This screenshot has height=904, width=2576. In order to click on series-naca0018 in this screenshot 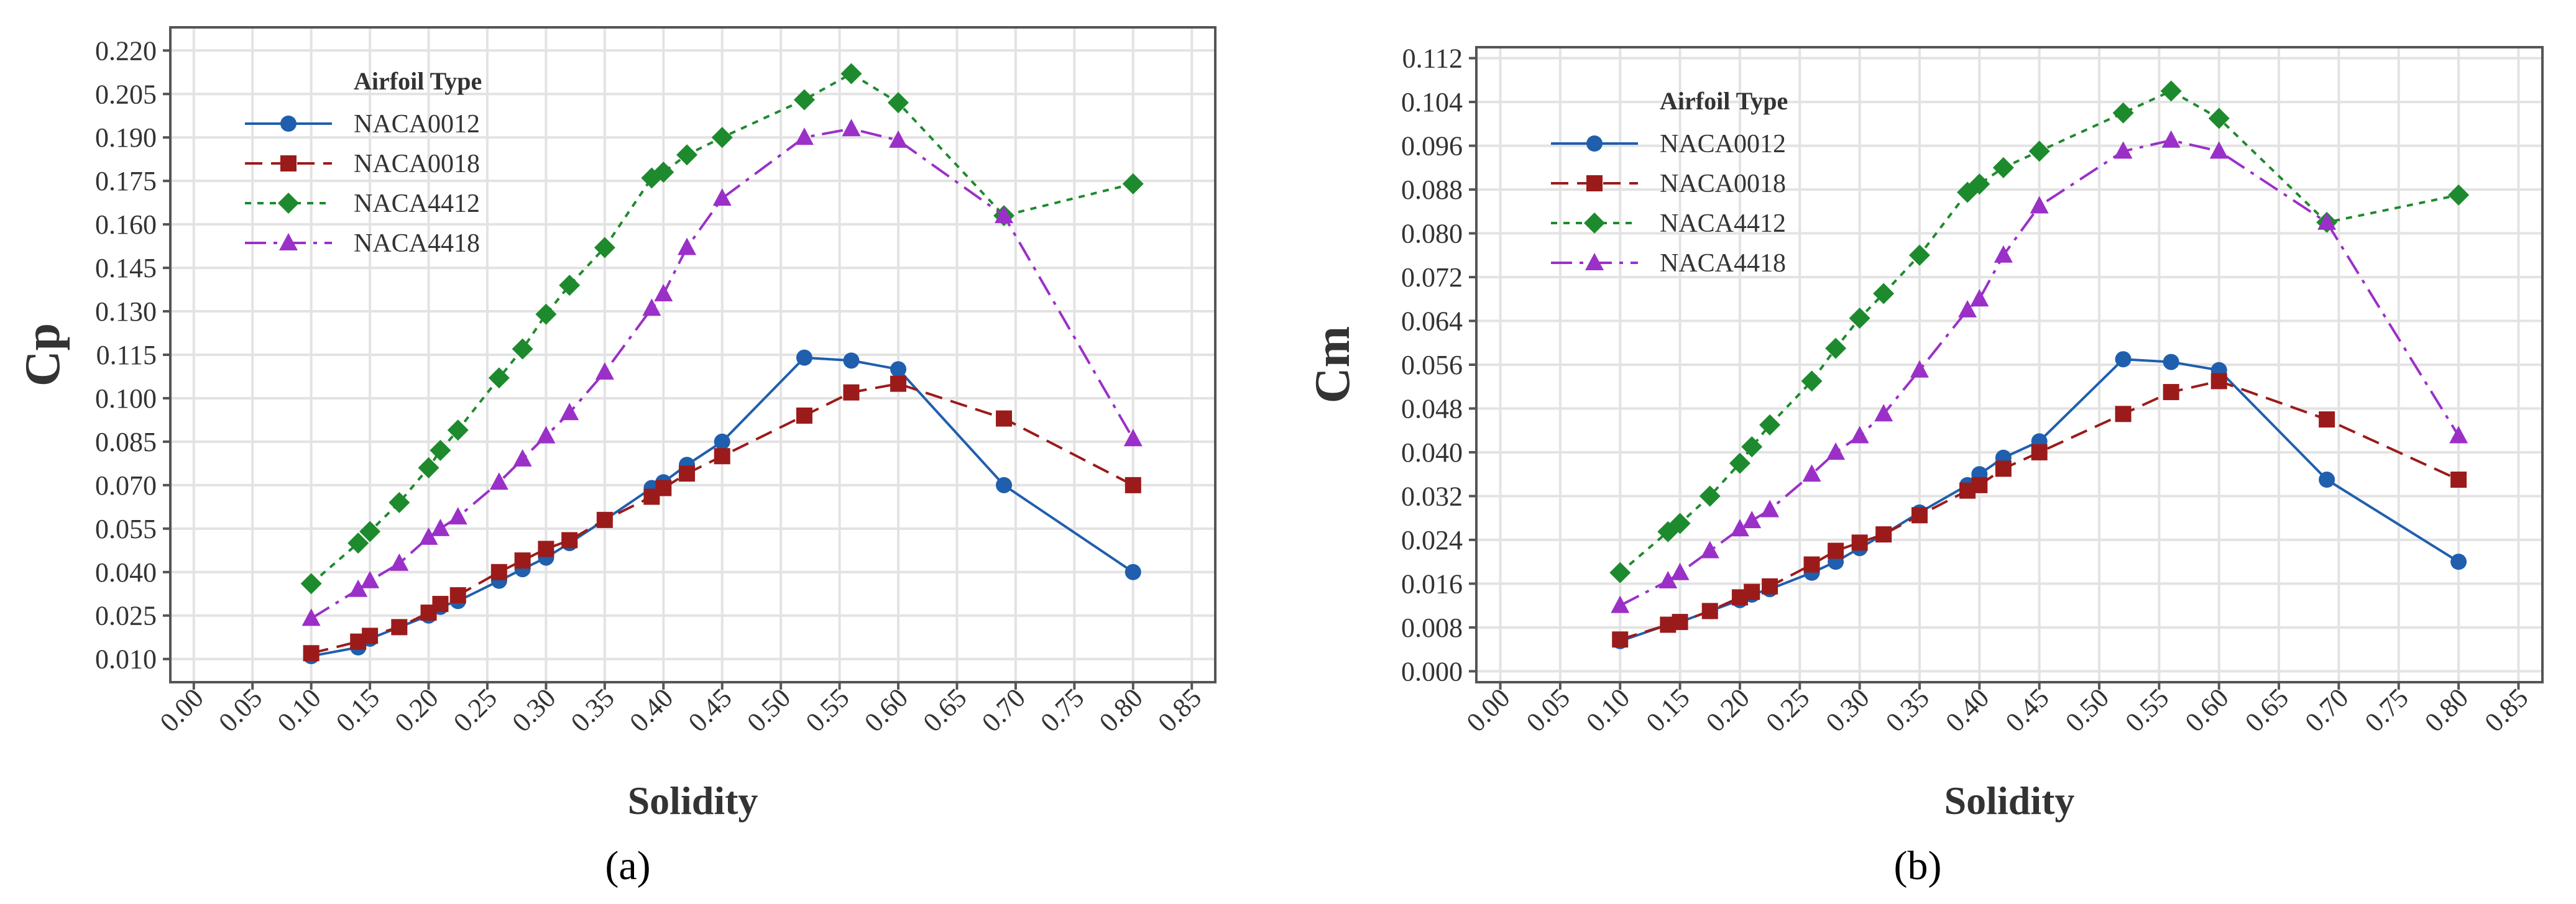, I will do `click(2039, 510)`.